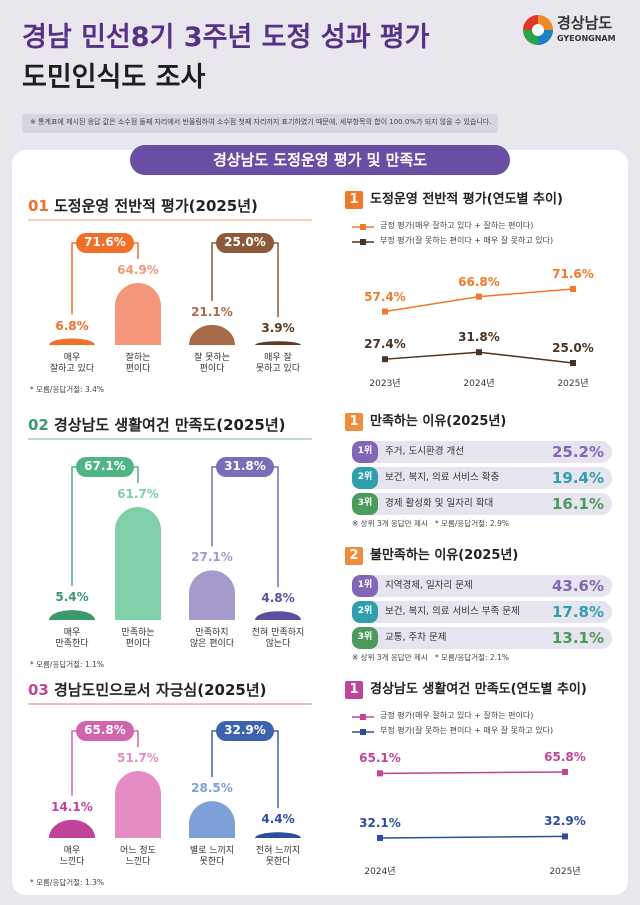 The image size is (640, 905). Describe the element at coordinates (577, 612) in the screenshot. I see `item-value: 17.8%` at that location.